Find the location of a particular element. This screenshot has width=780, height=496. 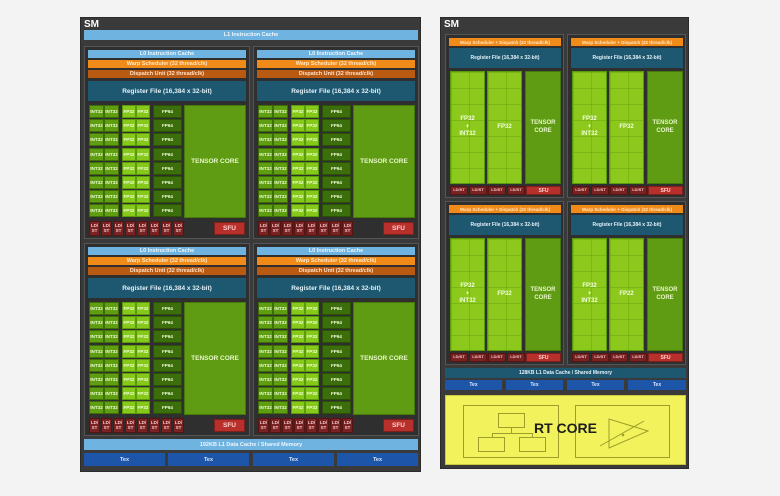

fp32-block: FP32 is located at coordinates (504, 294).